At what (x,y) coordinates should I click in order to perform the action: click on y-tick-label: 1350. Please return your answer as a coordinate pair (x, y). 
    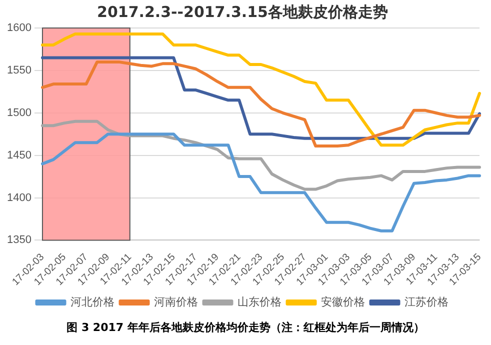
    Looking at the image, I should click on (19, 240).